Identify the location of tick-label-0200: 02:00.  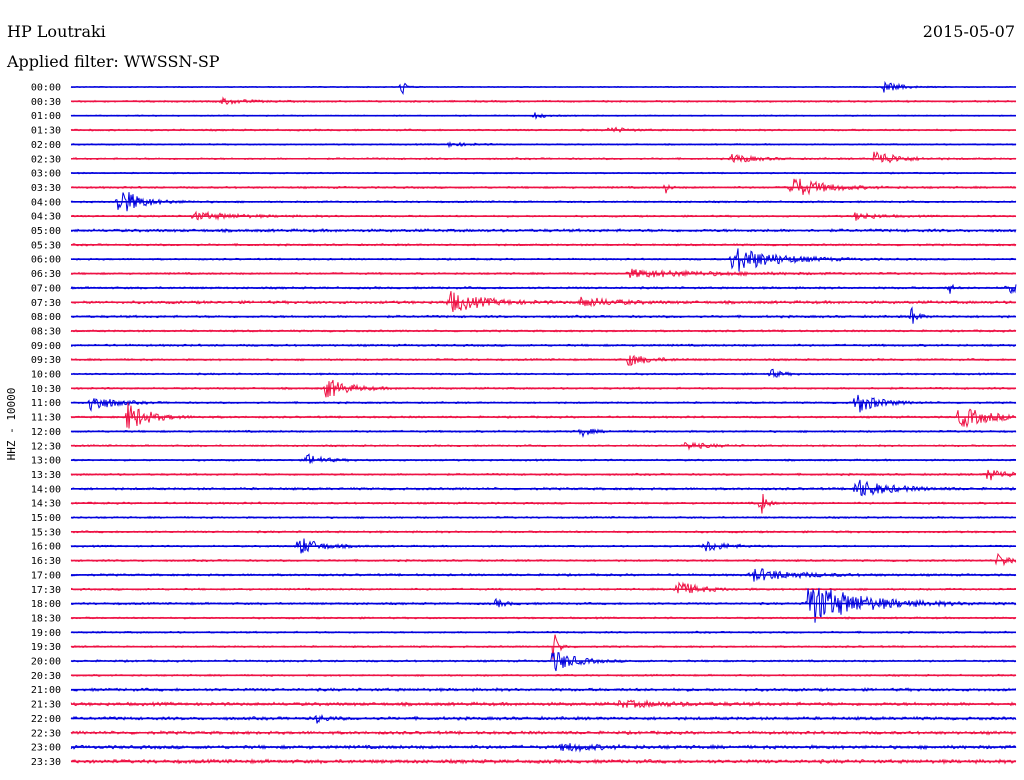
(46, 145).